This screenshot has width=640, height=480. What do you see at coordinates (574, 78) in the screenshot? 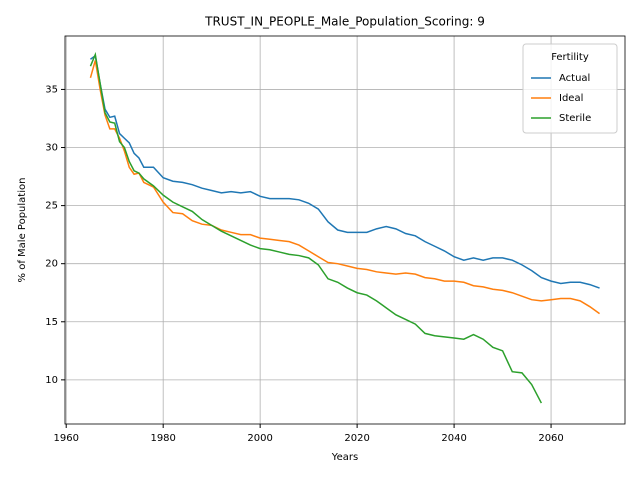
I see `legend-label: Actual` at bounding box center [574, 78].